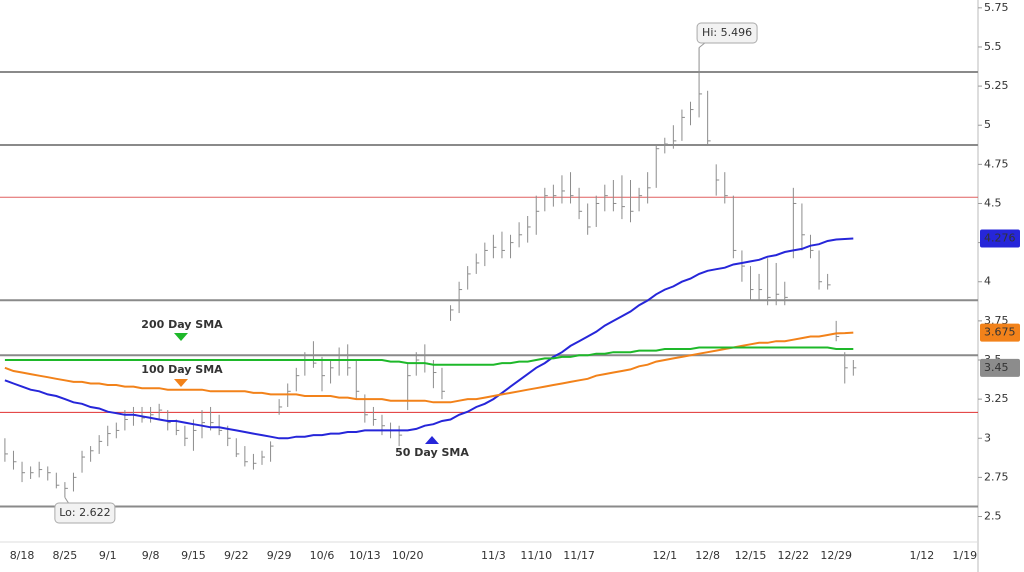 This screenshot has height=572, width=1024. I want to click on value-box-label: 3.675, so click(1000, 332).